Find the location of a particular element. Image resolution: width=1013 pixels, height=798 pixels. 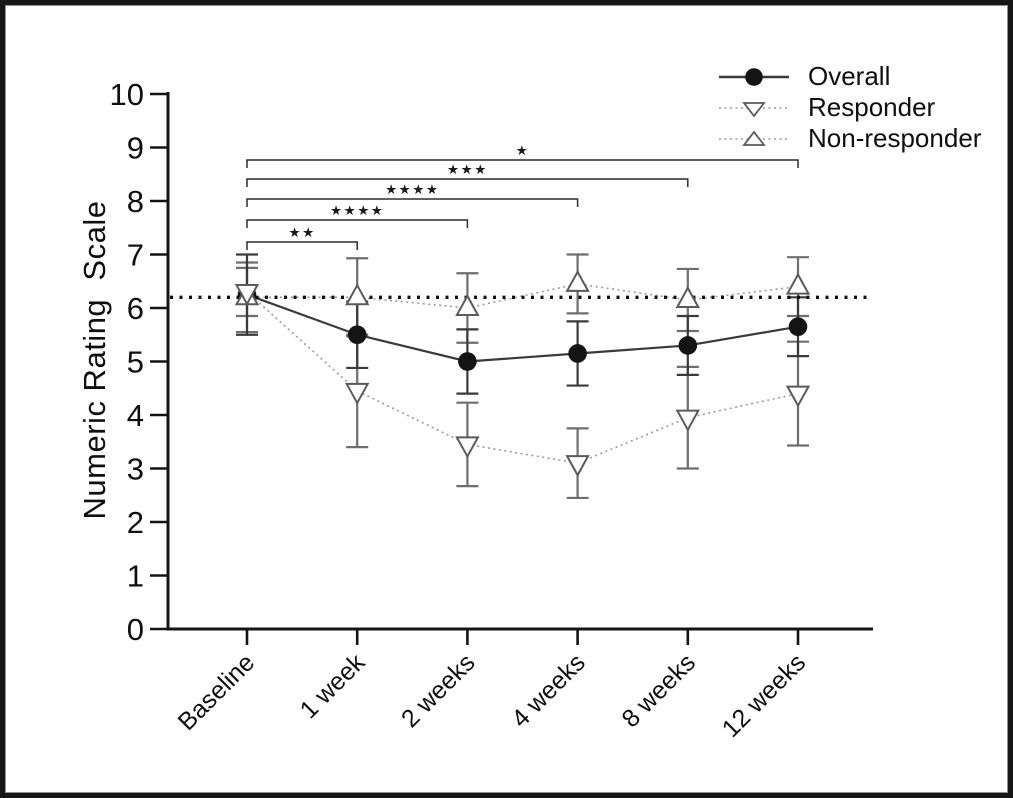

x-tick-label: 2 weeks is located at coordinates (438, 690).